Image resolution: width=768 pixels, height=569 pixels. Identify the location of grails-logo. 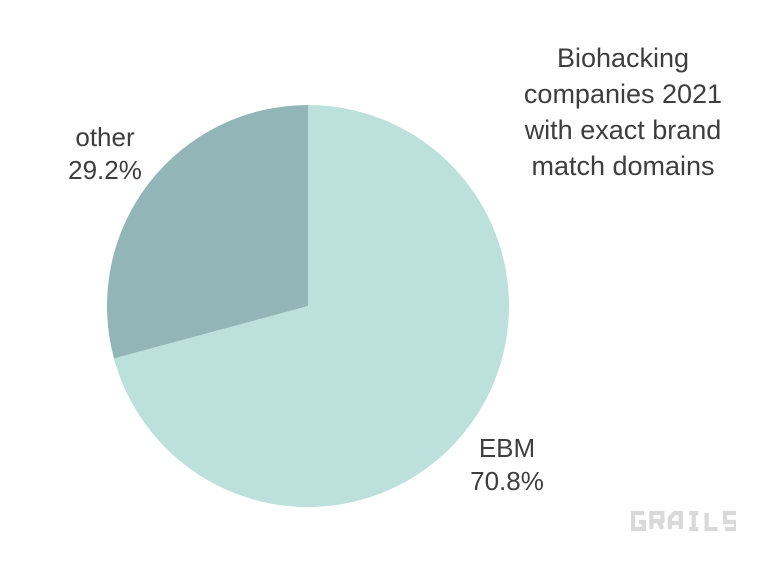
(683, 521).